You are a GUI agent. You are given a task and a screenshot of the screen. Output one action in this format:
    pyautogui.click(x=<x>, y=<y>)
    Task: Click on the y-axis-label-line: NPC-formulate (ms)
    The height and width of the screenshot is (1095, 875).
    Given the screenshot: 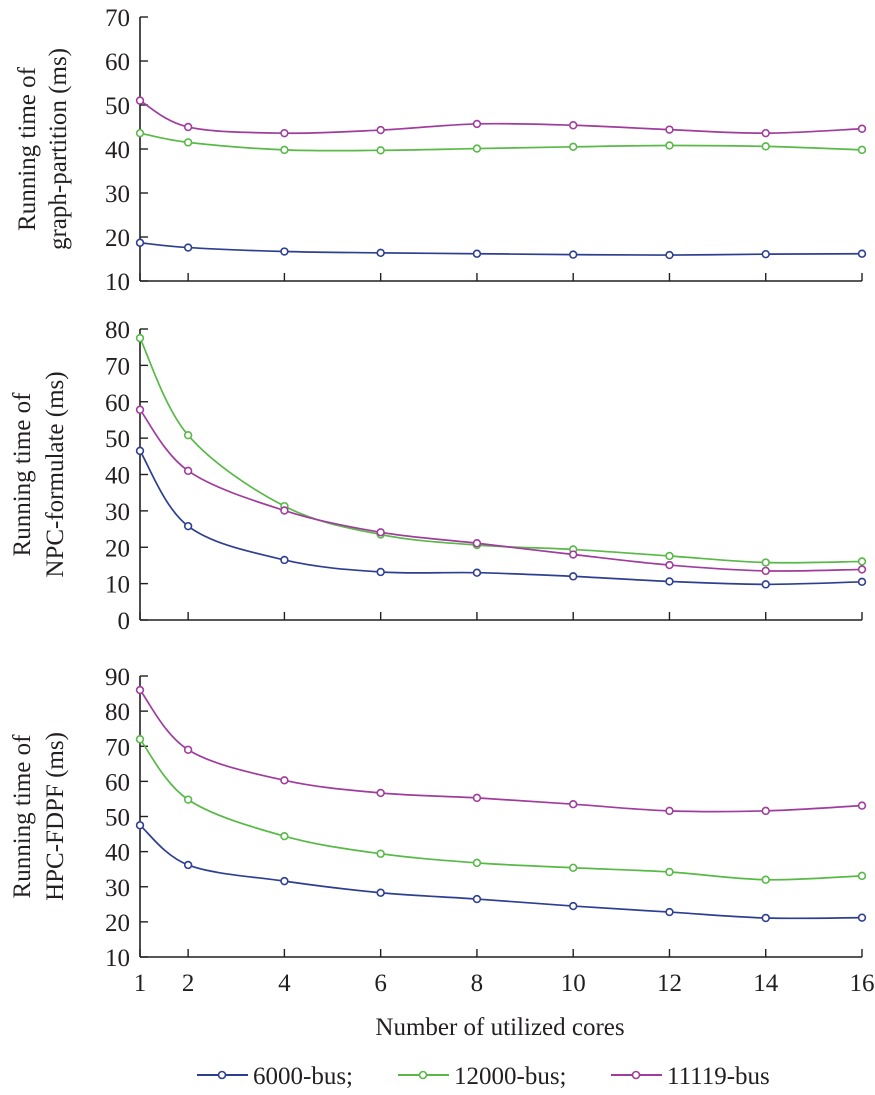 What is the action you would take?
    pyautogui.click(x=55, y=474)
    